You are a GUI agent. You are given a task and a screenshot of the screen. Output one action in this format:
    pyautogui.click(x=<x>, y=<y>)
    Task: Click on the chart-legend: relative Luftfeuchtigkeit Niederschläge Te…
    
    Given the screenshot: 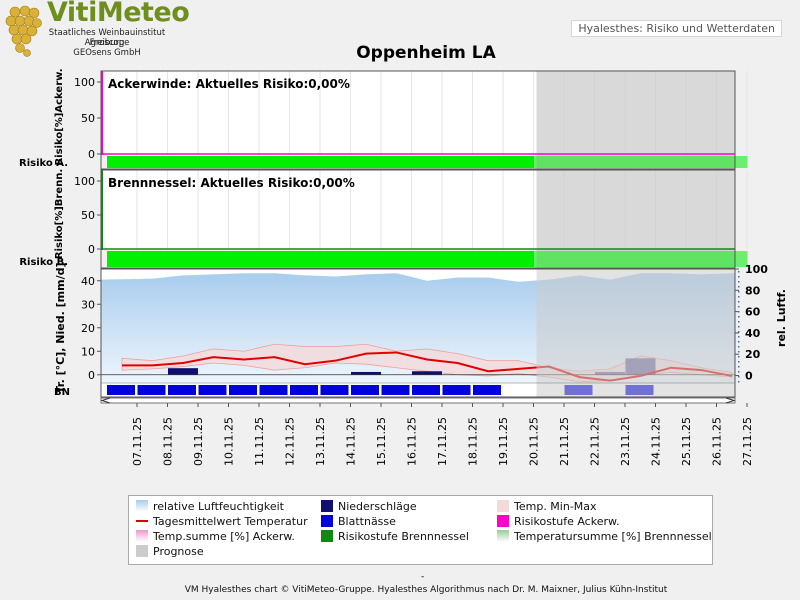 What is the action you would take?
    pyautogui.click(x=420, y=530)
    